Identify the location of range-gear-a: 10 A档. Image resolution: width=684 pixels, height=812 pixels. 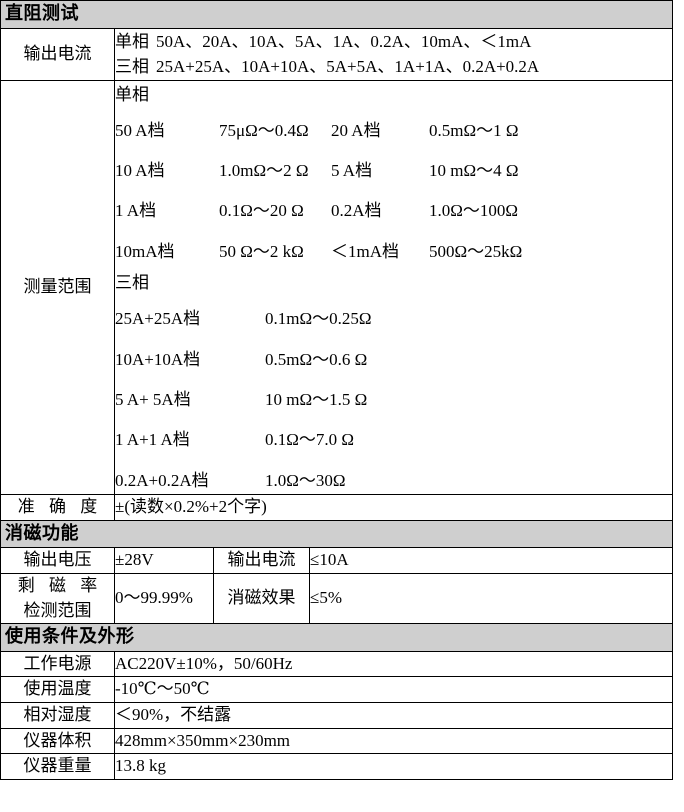
(140, 171).